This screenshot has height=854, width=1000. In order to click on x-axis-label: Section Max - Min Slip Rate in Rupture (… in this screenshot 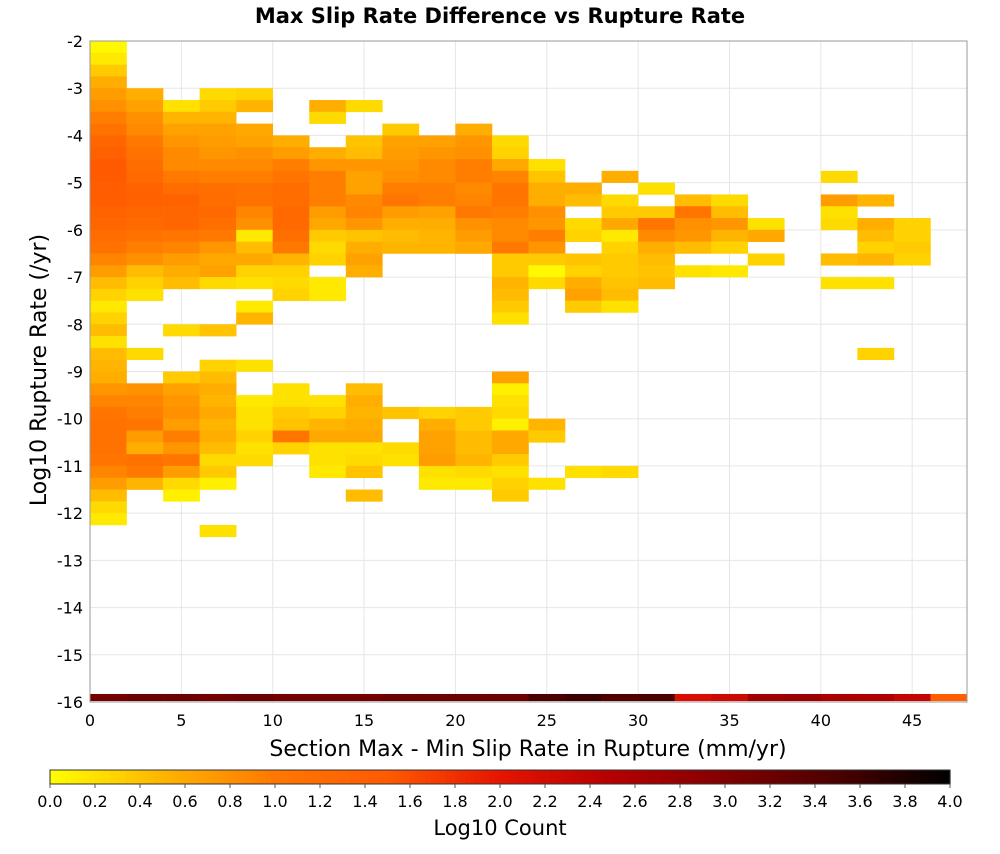, I will do `click(527, 749)`.